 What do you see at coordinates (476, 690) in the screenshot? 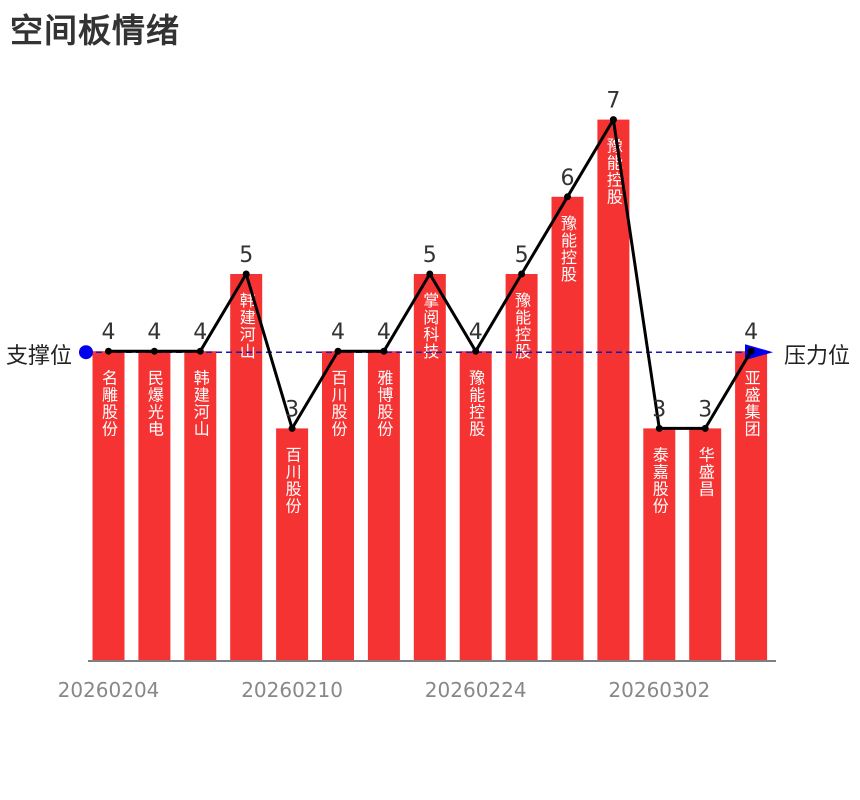
I see `x-tick-label: 20260224` at bounding box center [476, 690].